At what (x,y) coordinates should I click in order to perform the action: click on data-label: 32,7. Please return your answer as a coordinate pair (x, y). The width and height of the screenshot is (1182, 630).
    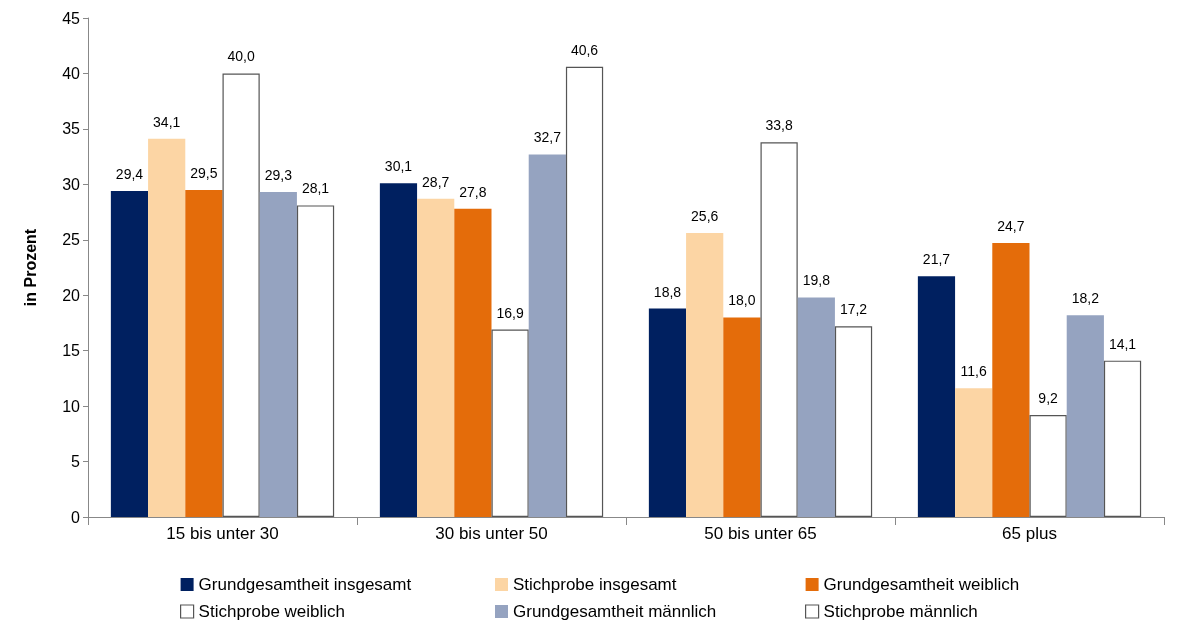
    Looking at the image, I should click on (547, 137).